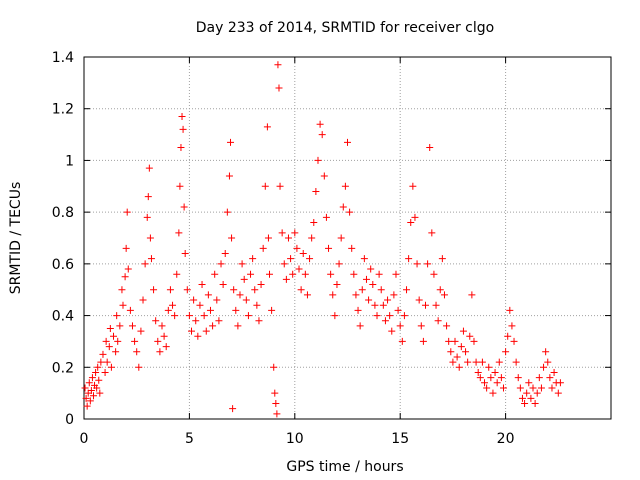 The width and height of the screenshot is (640, 480). Describe the element at coordinates (506, 439) in the screenshot. I see `x-tick-label: 20` at that location.